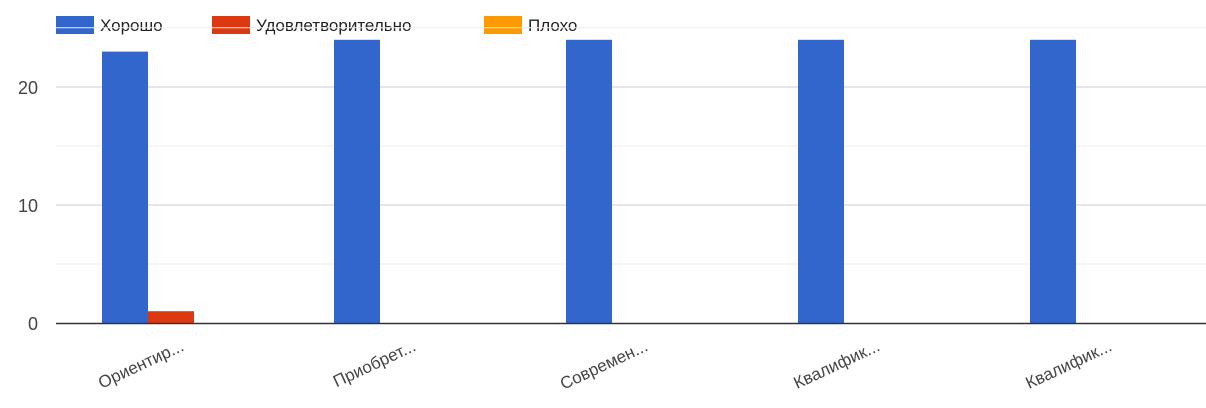  I want to click on legend: Хорошо Удовлетворительно Плохо, so click(316, 25).